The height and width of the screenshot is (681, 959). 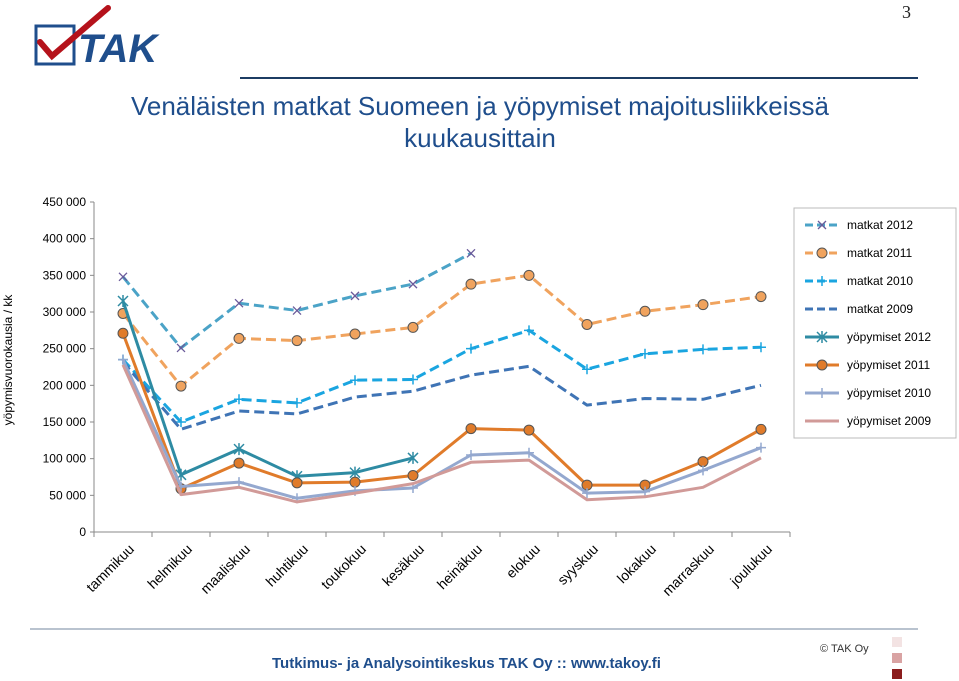 I want to click on x-tick-label: joulukuu, so click(x=750, y=565).